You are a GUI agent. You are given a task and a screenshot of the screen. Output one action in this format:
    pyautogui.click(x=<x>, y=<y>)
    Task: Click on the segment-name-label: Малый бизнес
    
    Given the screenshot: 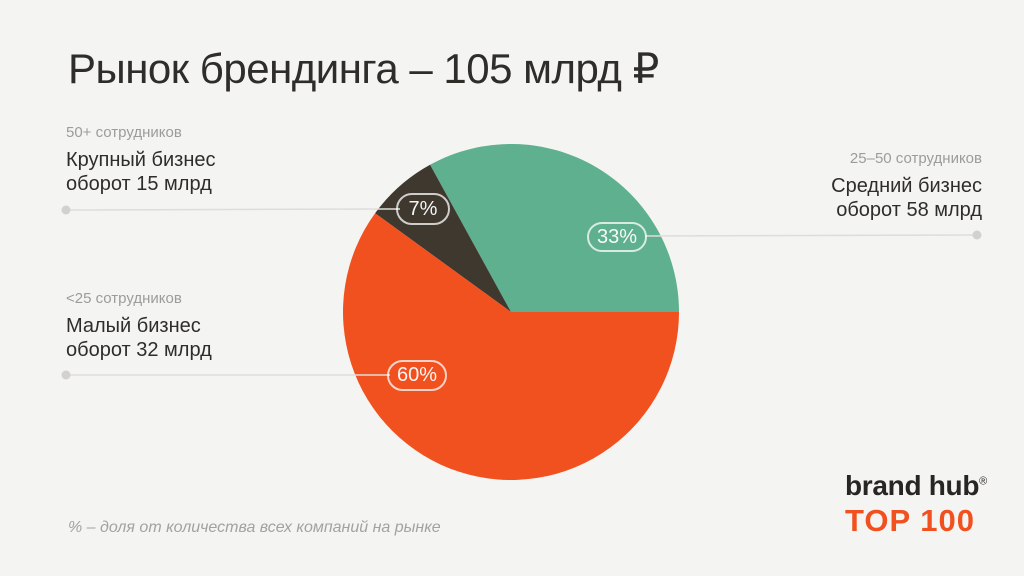 What is the action you would take?
    pyautogui.click(x=133, y=326)
    